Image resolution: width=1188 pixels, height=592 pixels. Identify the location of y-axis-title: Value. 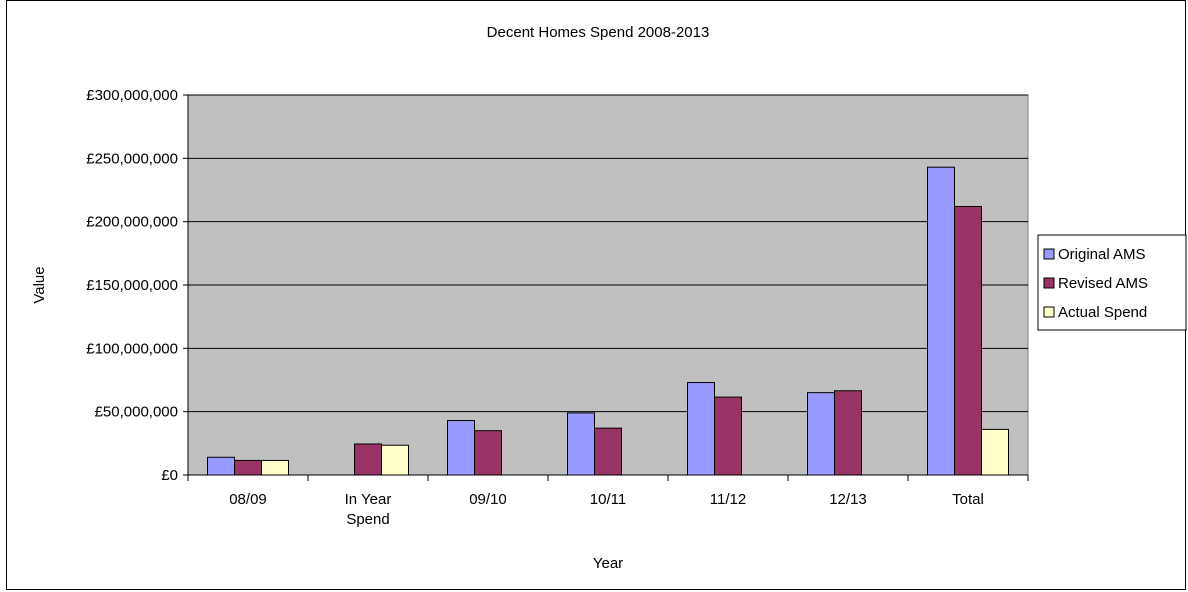
(39, 284).